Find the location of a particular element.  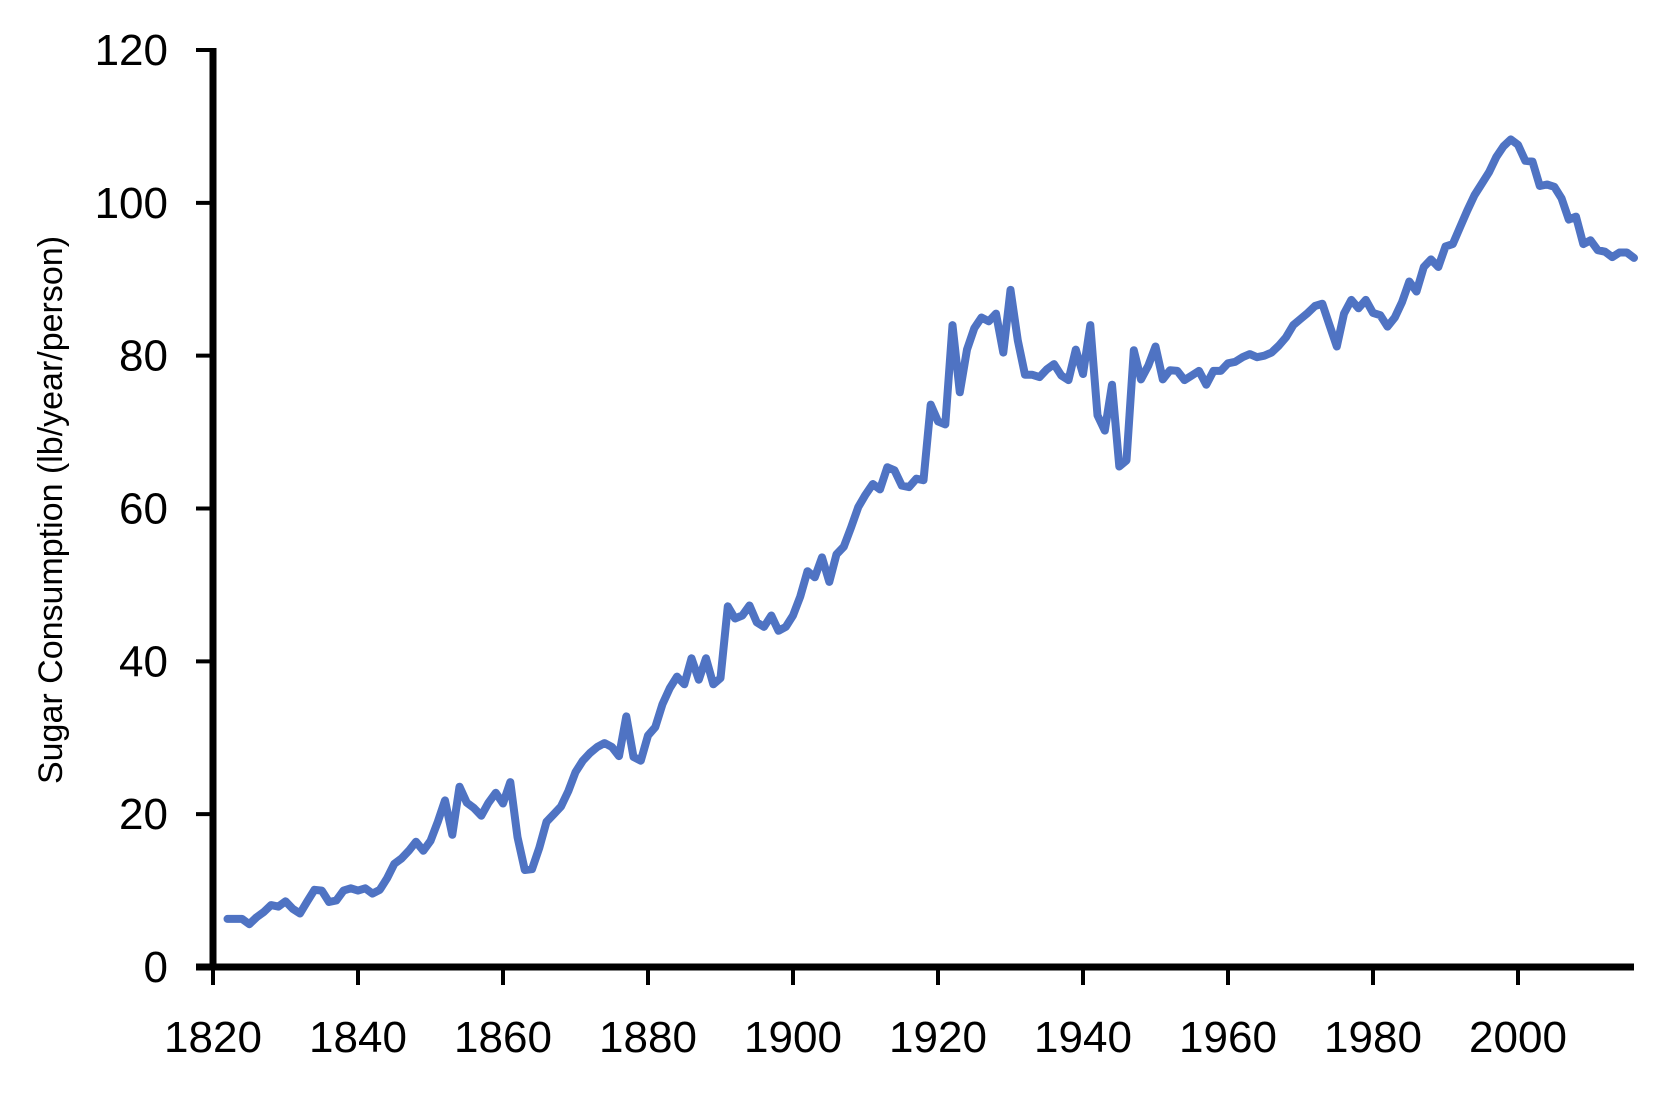

x-tick-label: 1840 is located at coordinates (358, 1037).